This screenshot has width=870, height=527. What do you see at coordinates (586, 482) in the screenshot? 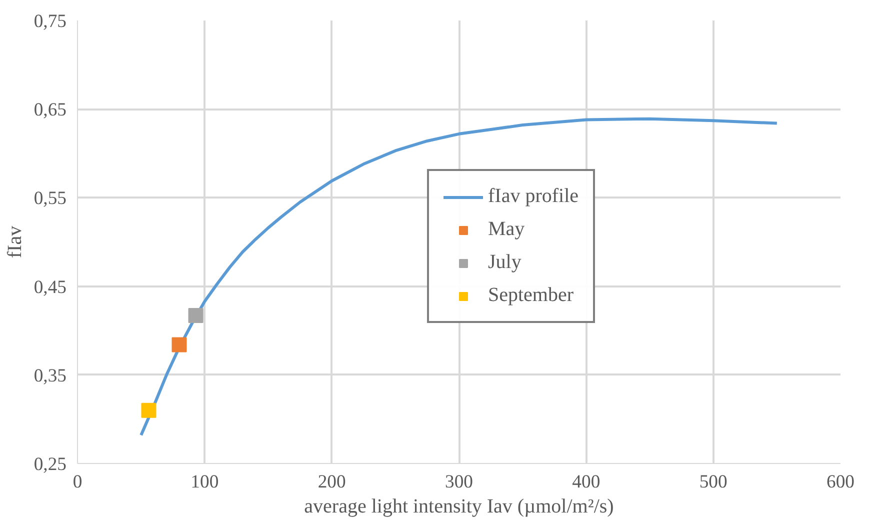
I see `x-tick-label: 400` at bounding box center [586, 482].